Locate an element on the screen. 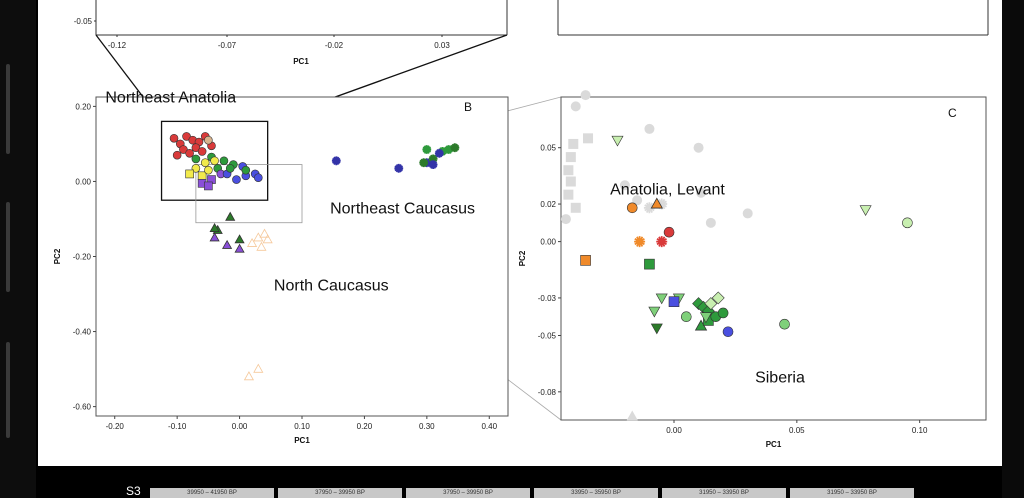 The image size is (1024, 498). y-tick-label: 0.02 is located at coordinates (548, 204).